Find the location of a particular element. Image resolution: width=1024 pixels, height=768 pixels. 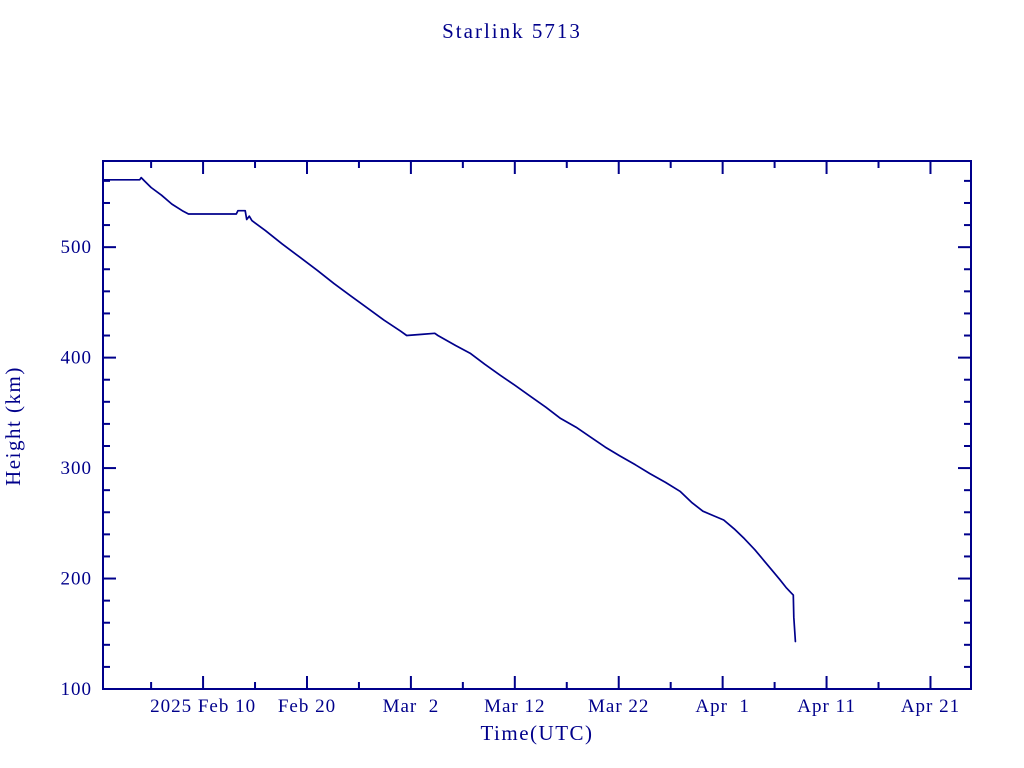

y-axis-label: Height (km) is located at coordinates (13, 426).